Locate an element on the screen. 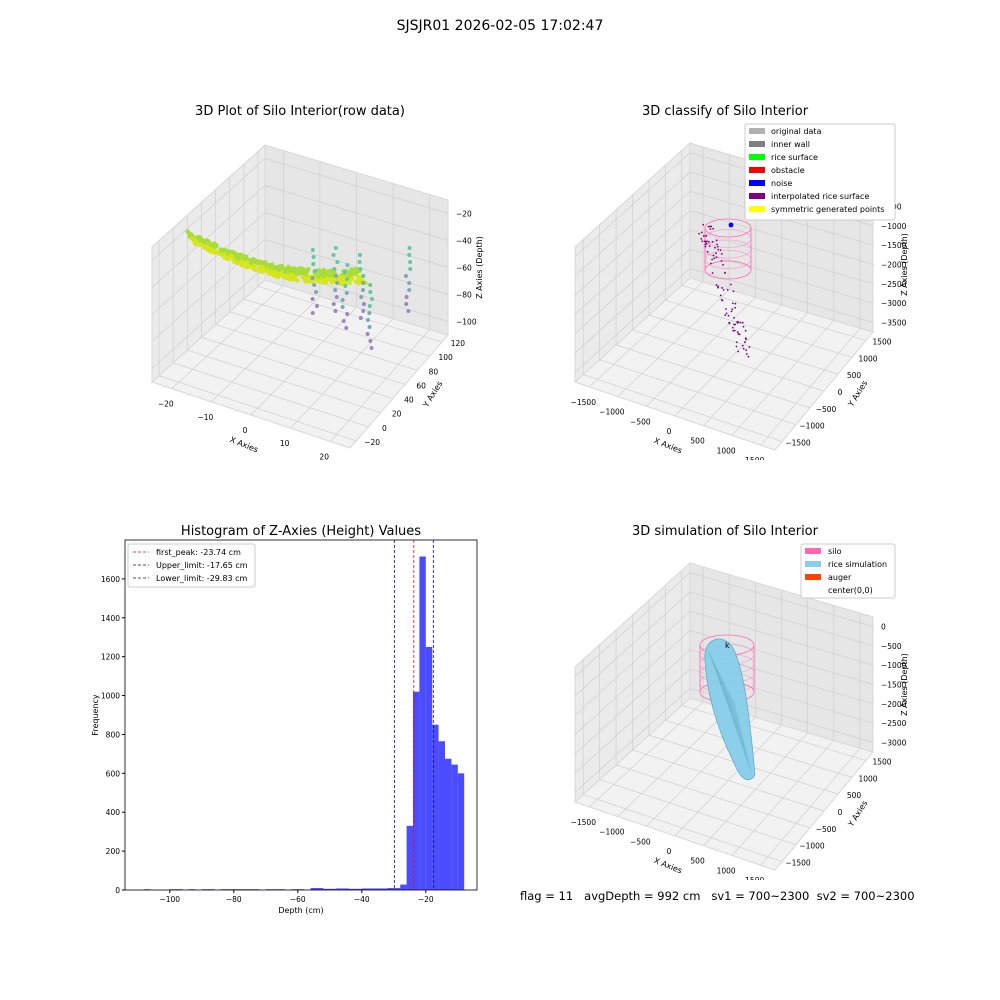 This screenshot has width=1000, height=1000. z-tick-label: 0 is located at coordinates (883, 627).